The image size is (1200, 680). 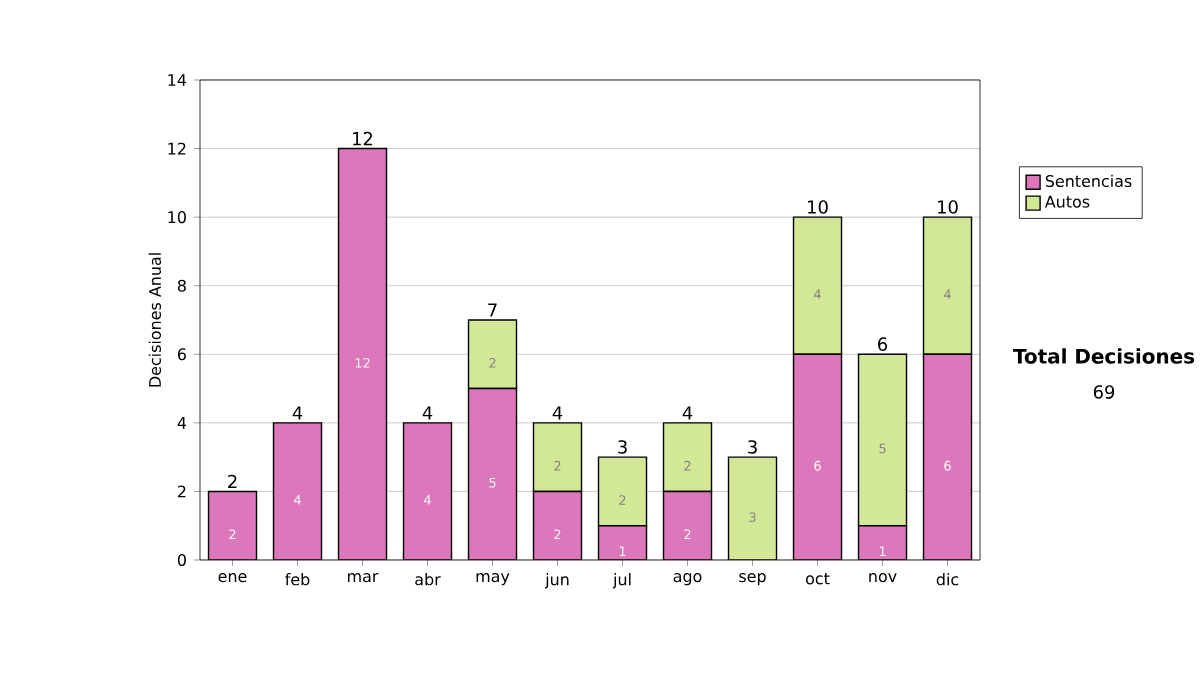 I want to click on total-label: 12, so click(x=363, y=138).